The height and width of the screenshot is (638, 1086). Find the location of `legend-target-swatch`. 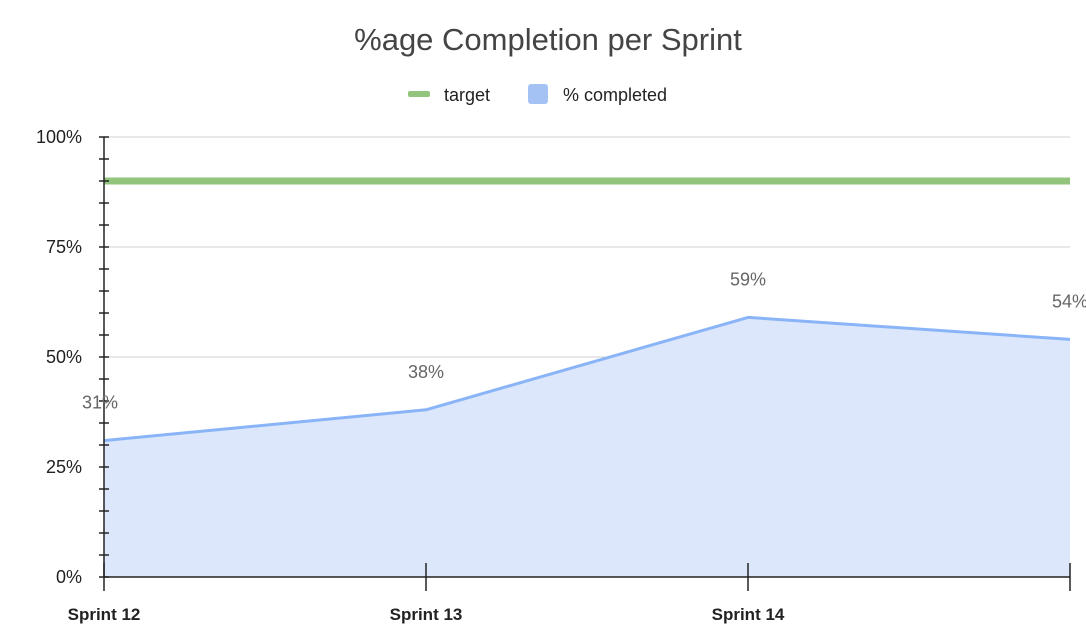

legend-target-swatch is located at coordinates (419, 94).